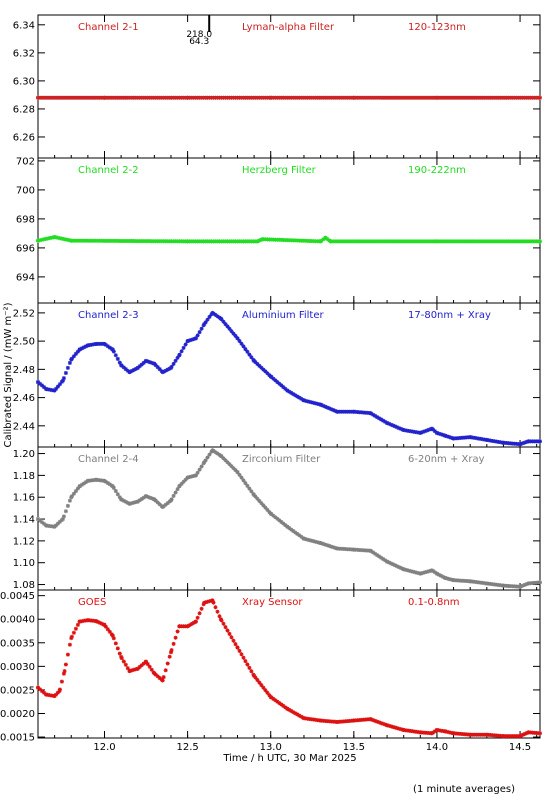 This screenshot has width=550, height=800. I want to click on panel-band-label: 120-123nm, so click(437, 27).